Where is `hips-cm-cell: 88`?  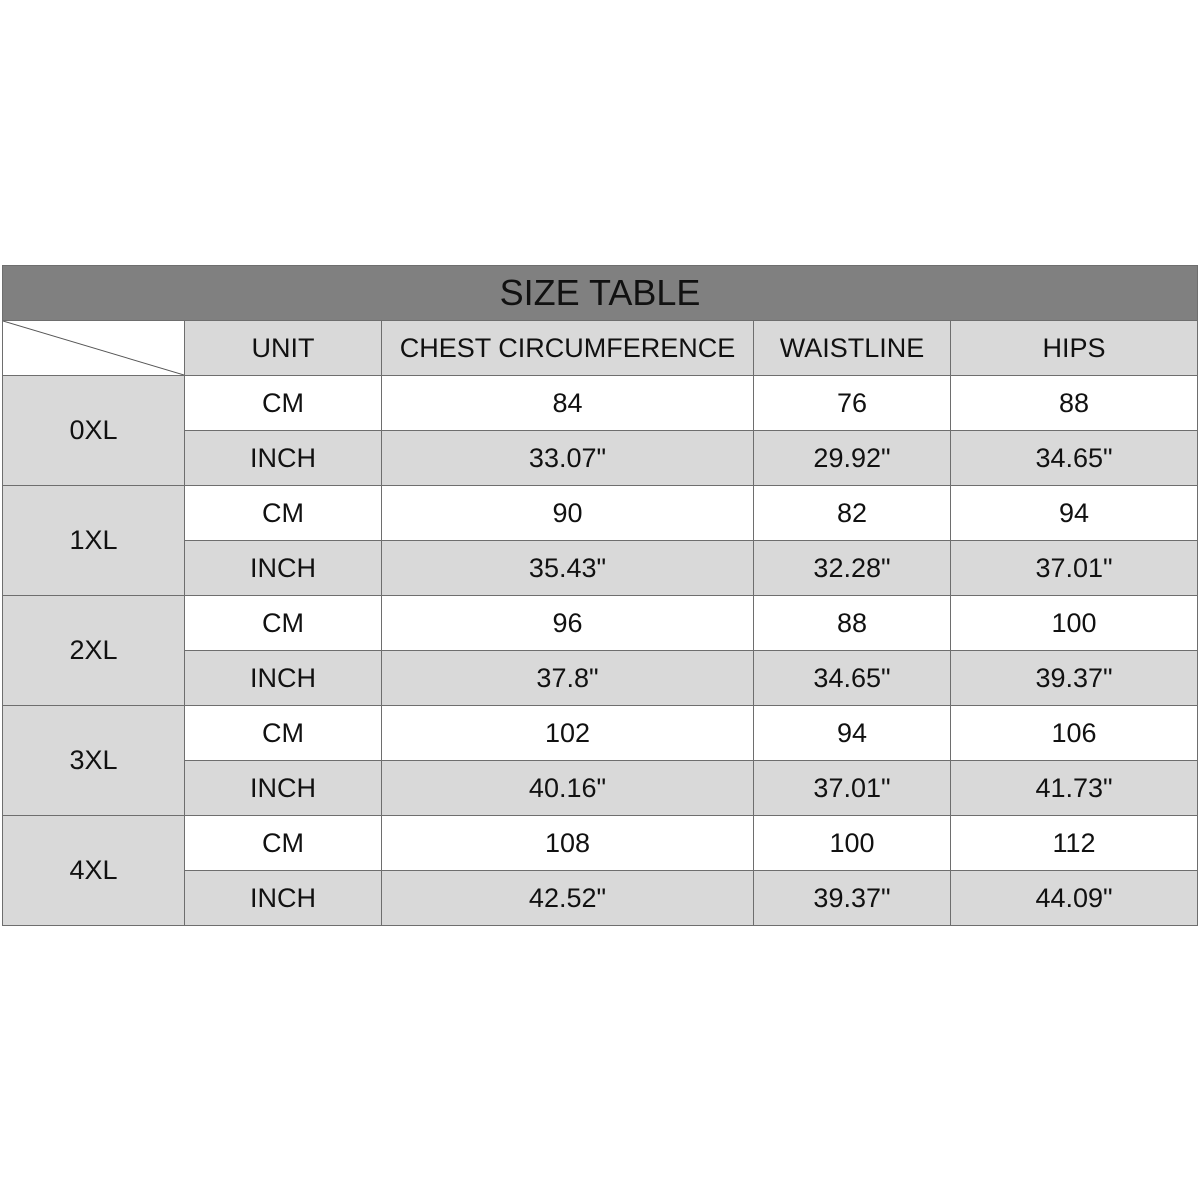 hips-cm-cell: 88 is located at coordinates (1074, 403).